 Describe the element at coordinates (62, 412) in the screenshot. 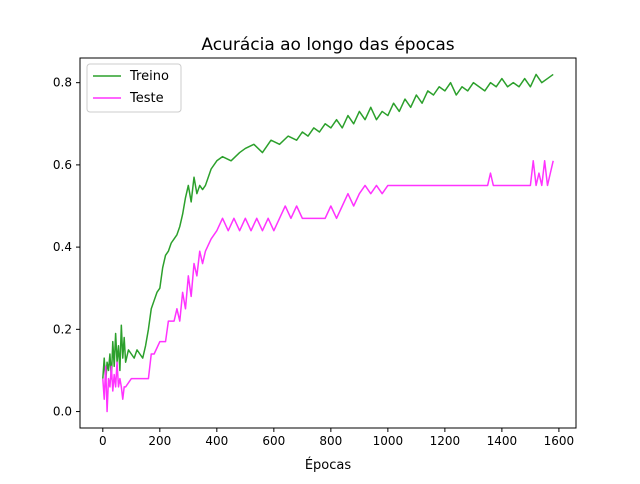

I see `y-tick-label: 0.0` at that location.